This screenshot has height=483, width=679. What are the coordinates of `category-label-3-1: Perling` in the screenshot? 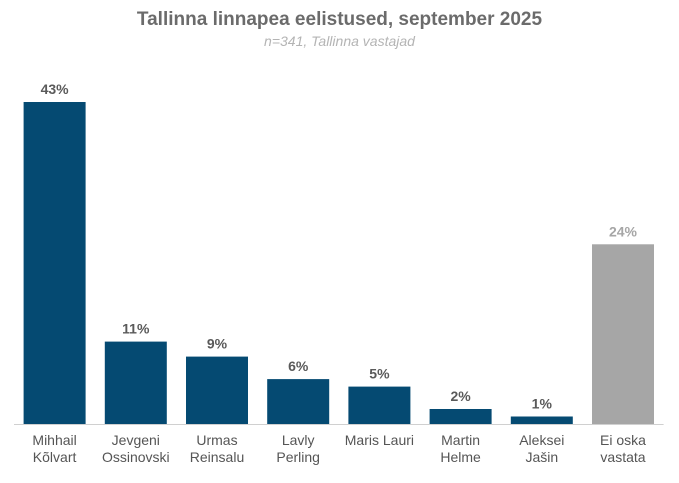 It's located at (298, 457).